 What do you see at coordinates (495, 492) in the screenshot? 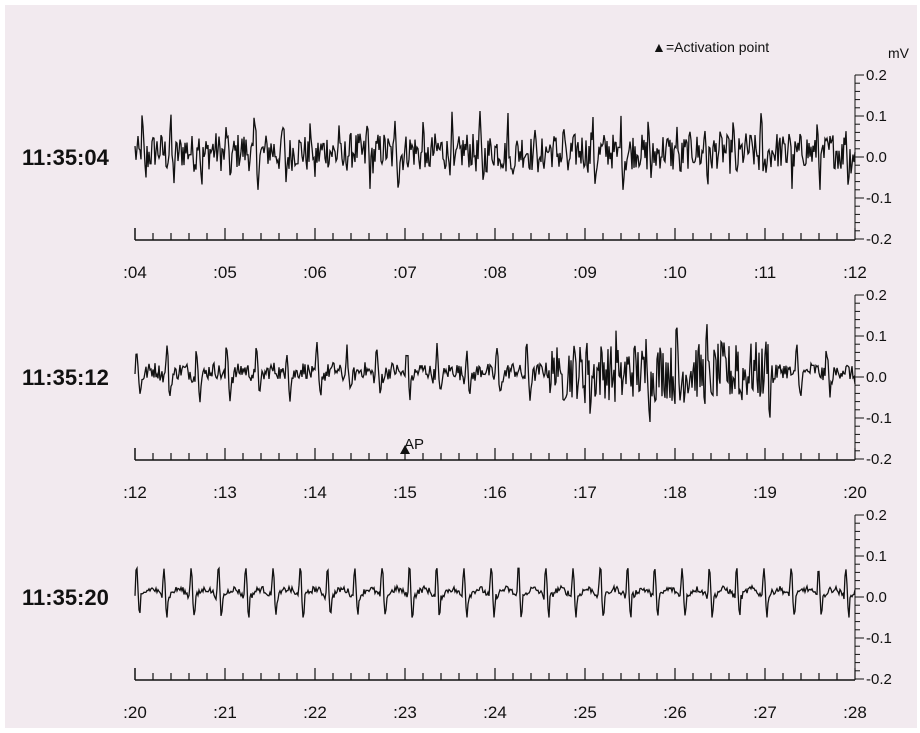
I see `x-tick-label: :16` at bounding box center [495, 492].